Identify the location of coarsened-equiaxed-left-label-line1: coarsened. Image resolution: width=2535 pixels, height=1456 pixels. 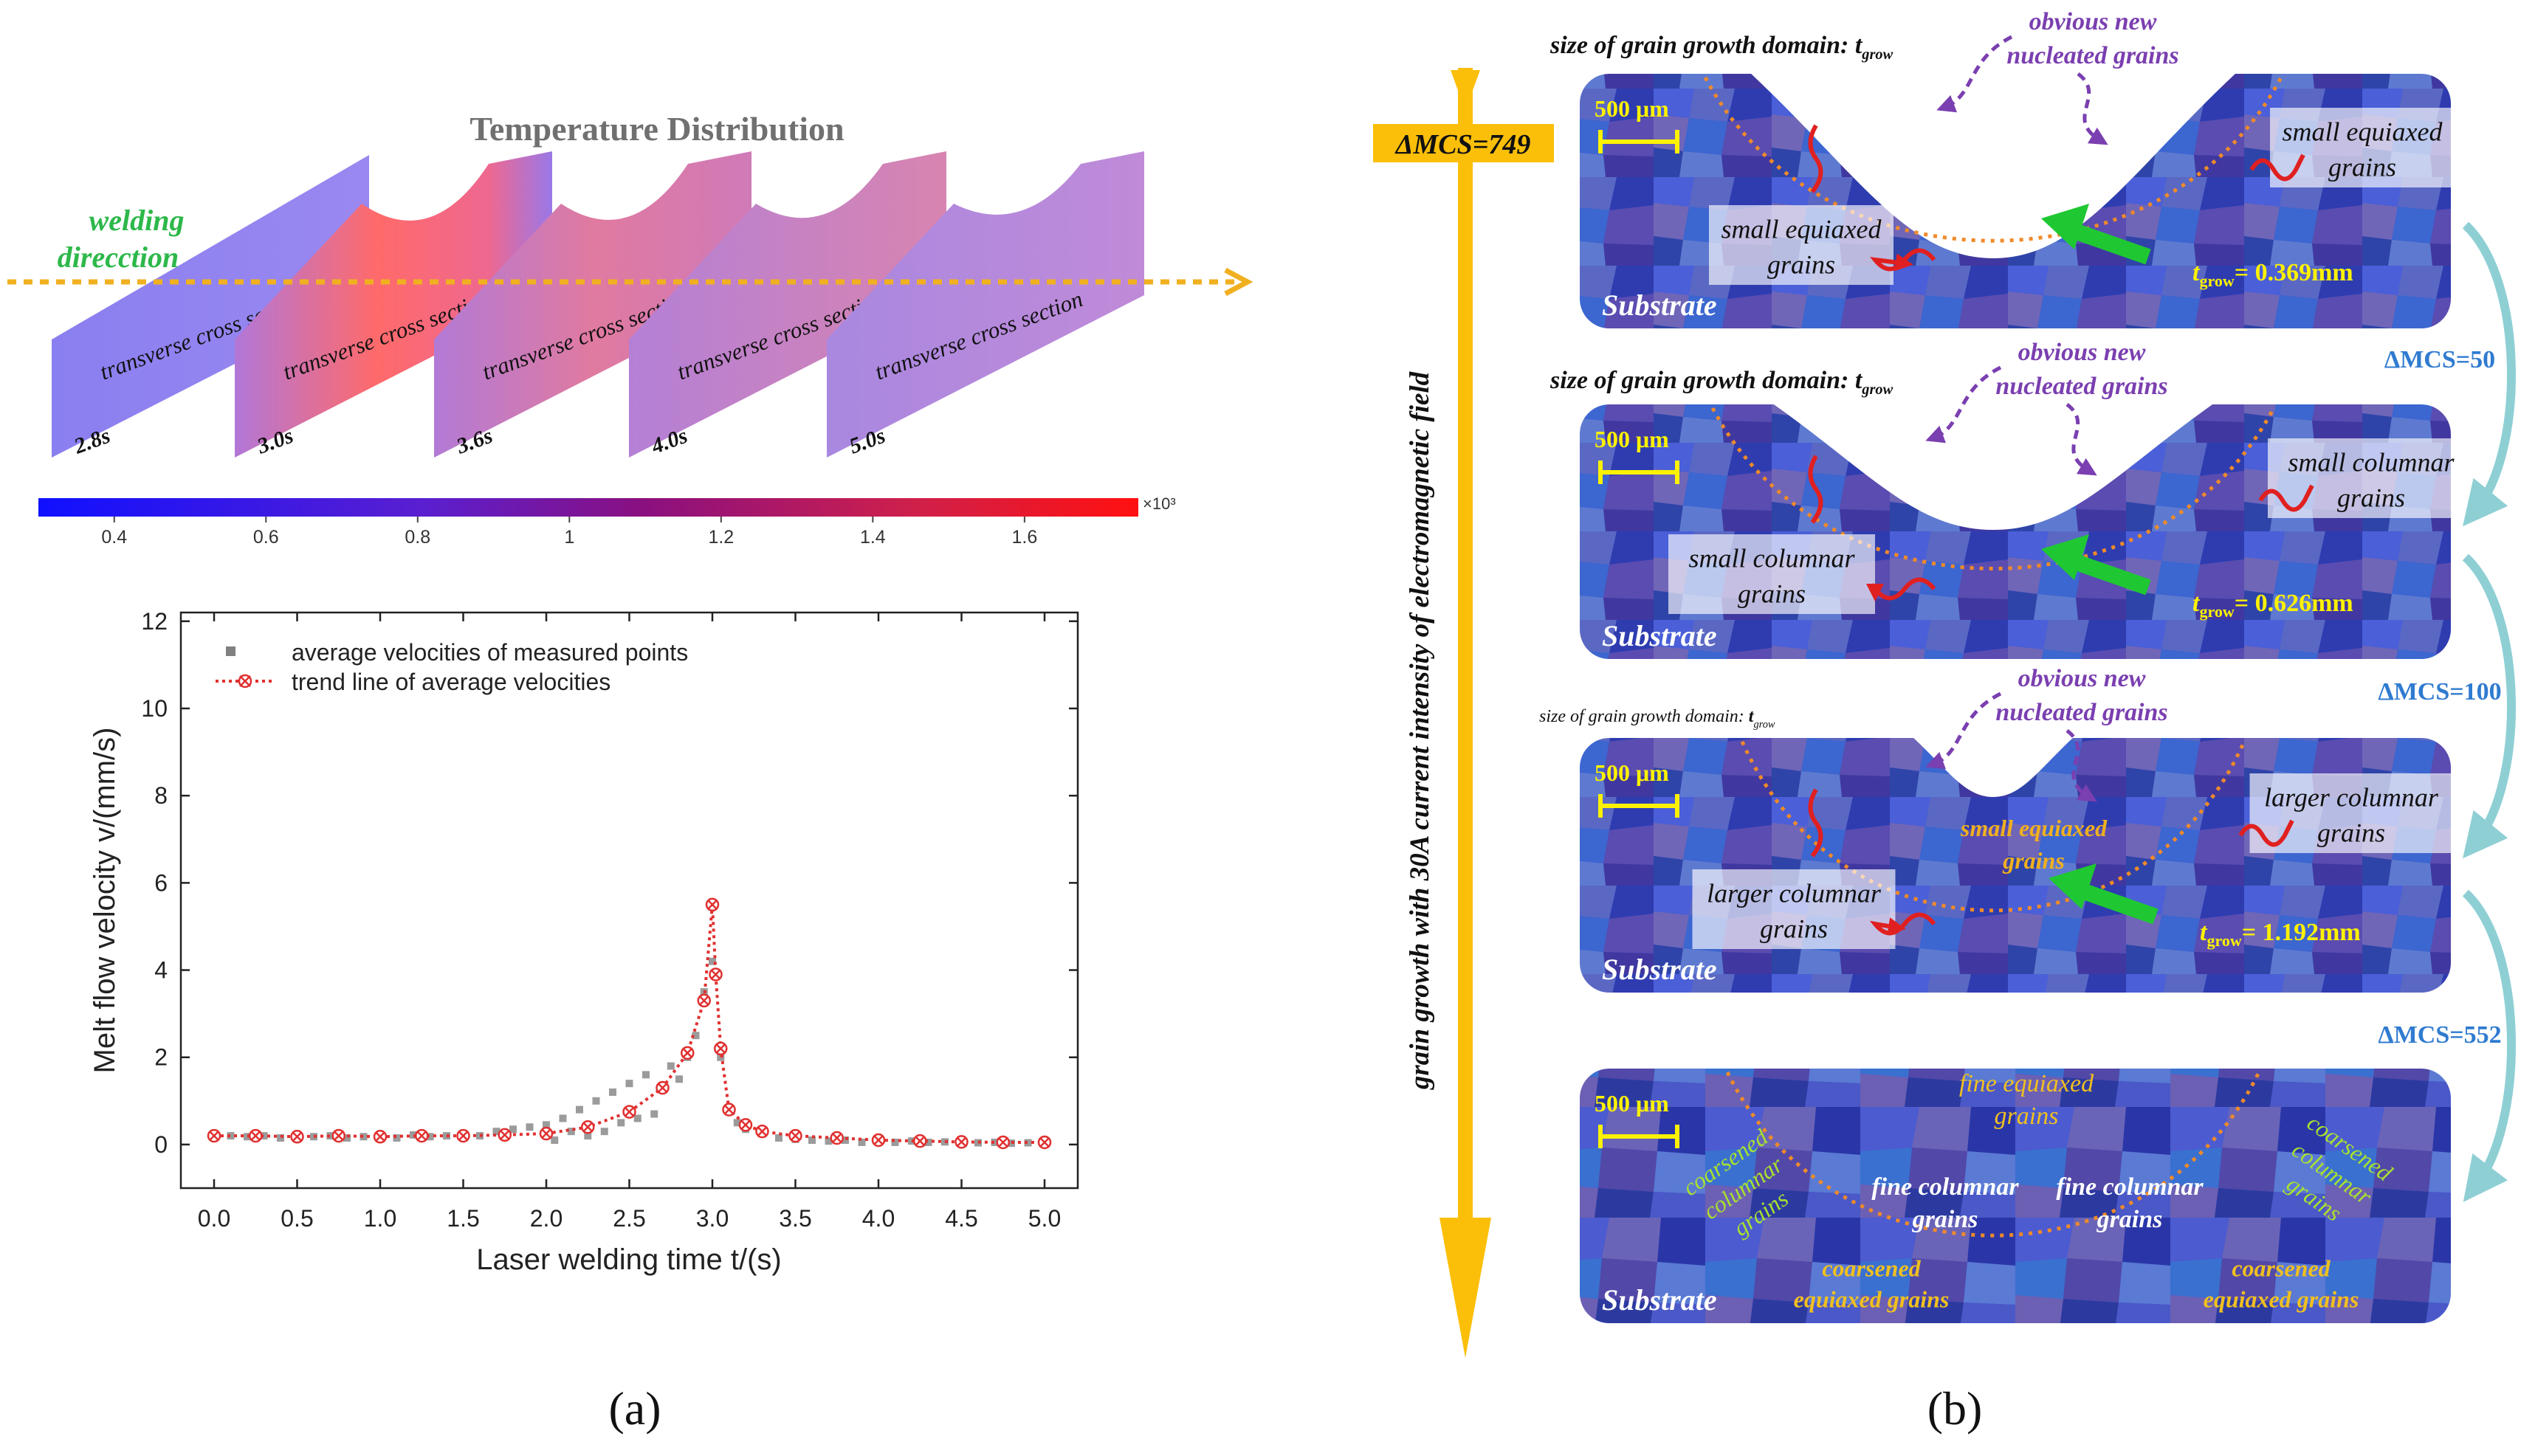
(1871, 1268).